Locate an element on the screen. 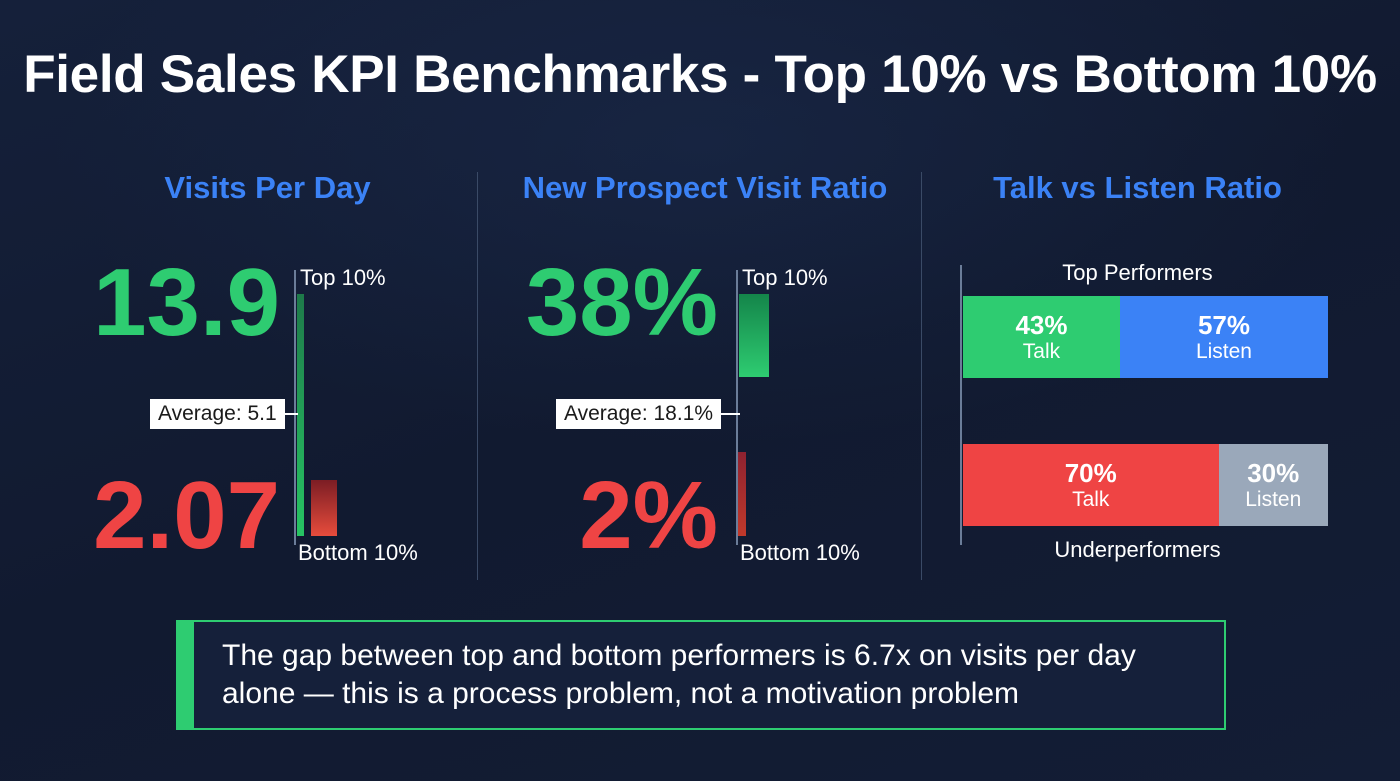 The image size is (1400, 781). segment-bottom-talk-pct: 70% is located at coordinates (1090, 472).